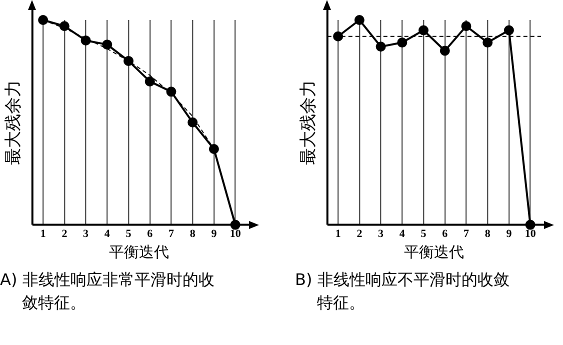 The image size is (563, 345). What do you see at coordinates (402, 291) in the screenshot?
I see `text: B) 非线性响应不平滑时的收敛特征。` at bounding box center [402, 291].